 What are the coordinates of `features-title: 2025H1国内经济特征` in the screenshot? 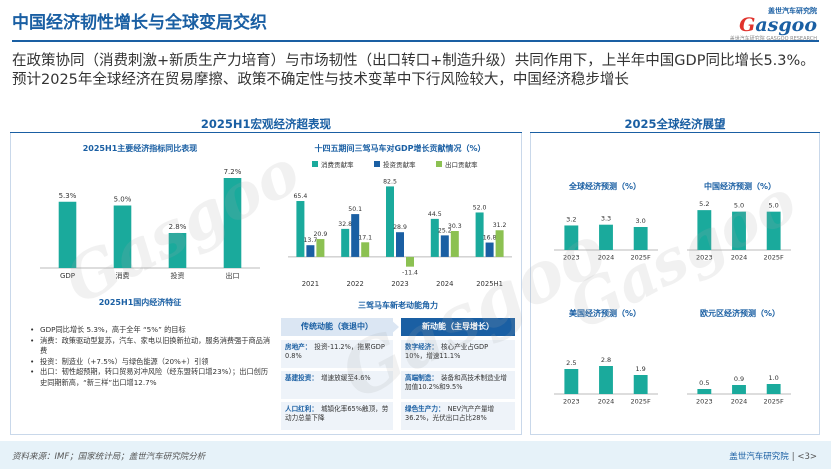 It's located at (140, 302).